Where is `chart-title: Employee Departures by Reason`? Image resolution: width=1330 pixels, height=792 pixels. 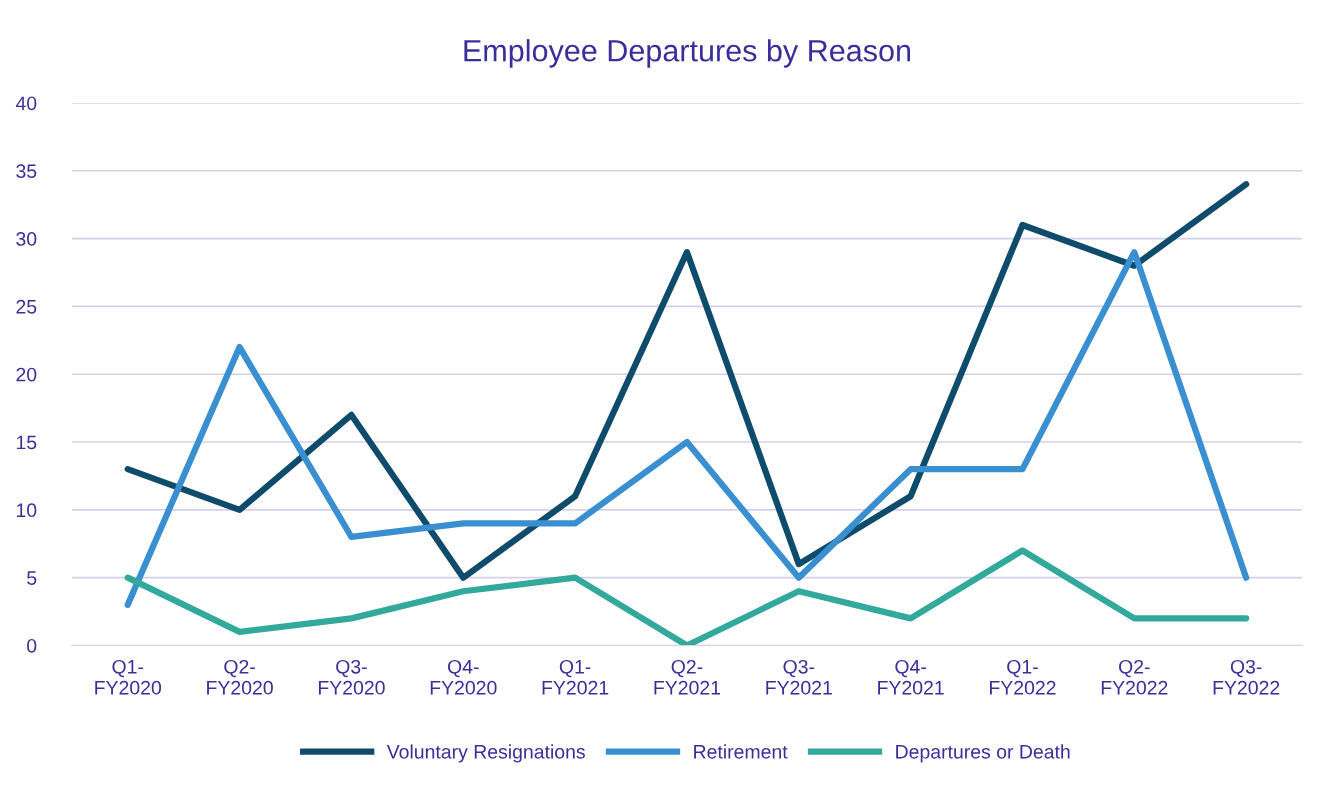 chart-title: Employee Departures by Reason is located at coordinates (687, 53).